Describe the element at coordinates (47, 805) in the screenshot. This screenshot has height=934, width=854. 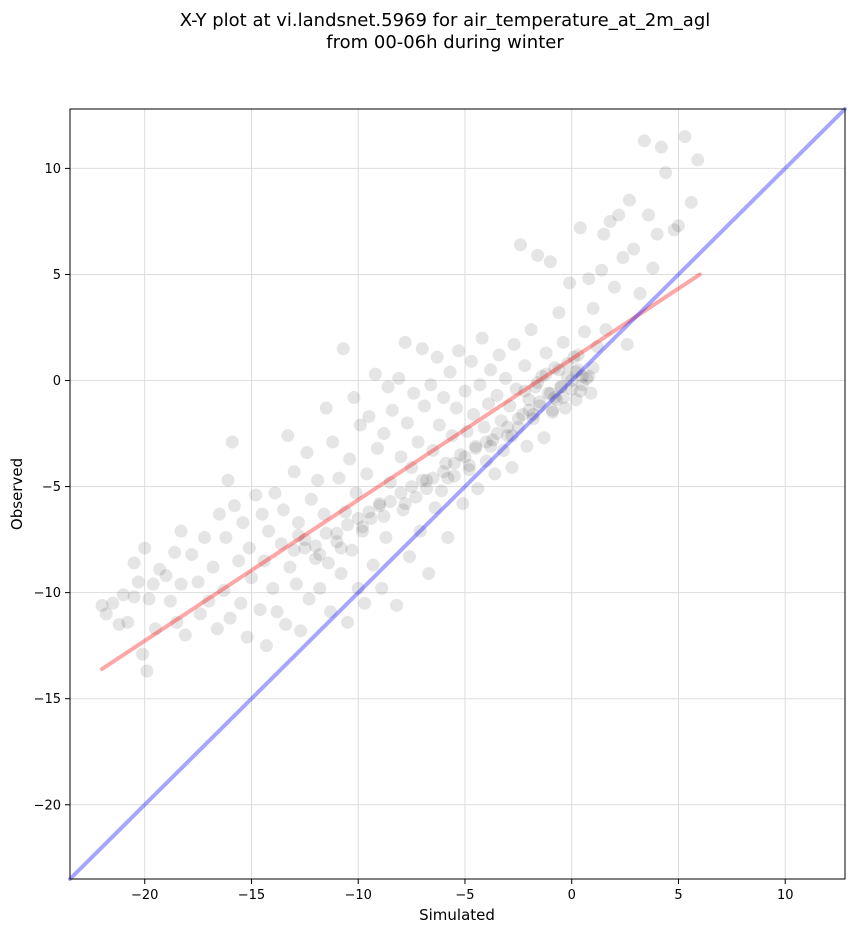
I see `y-tick-label: −20` at that location.